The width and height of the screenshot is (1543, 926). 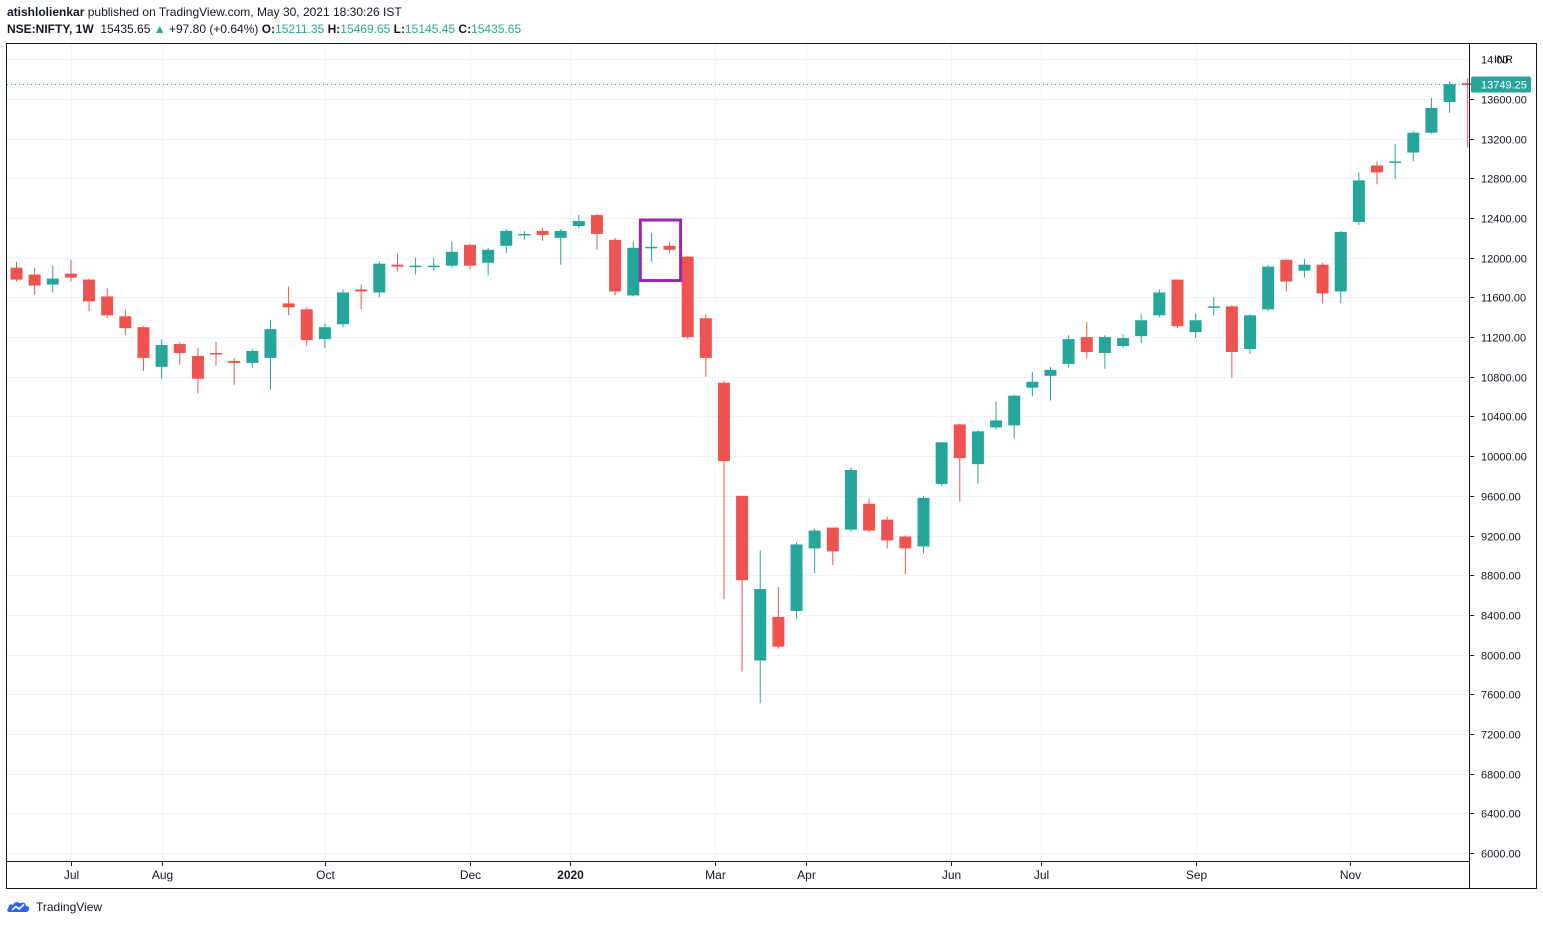 What do you see at coordinates (570, 875) in the screenshot?
I see `x-tick-label: 2020` at bounding box center [570, 875].